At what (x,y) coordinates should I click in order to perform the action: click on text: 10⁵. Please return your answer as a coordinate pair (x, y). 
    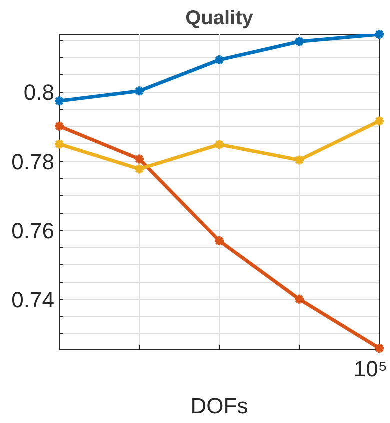
    Looking at the image, I should click on (371, 369).